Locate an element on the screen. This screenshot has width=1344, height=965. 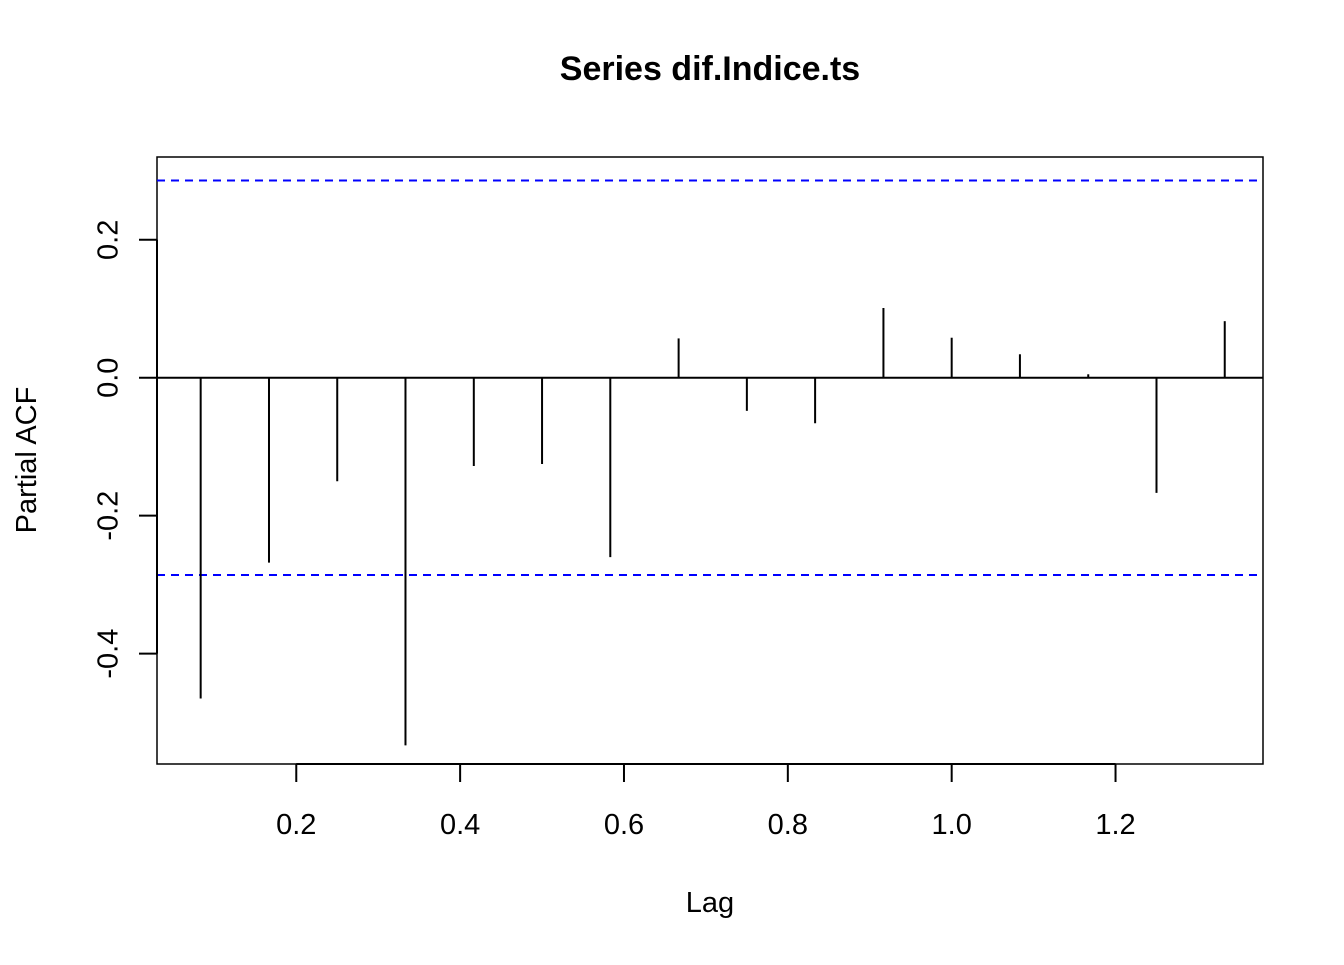
y-axis: -0.4 -0.2 0.0 0.2 is located at coordinates (125, 449).